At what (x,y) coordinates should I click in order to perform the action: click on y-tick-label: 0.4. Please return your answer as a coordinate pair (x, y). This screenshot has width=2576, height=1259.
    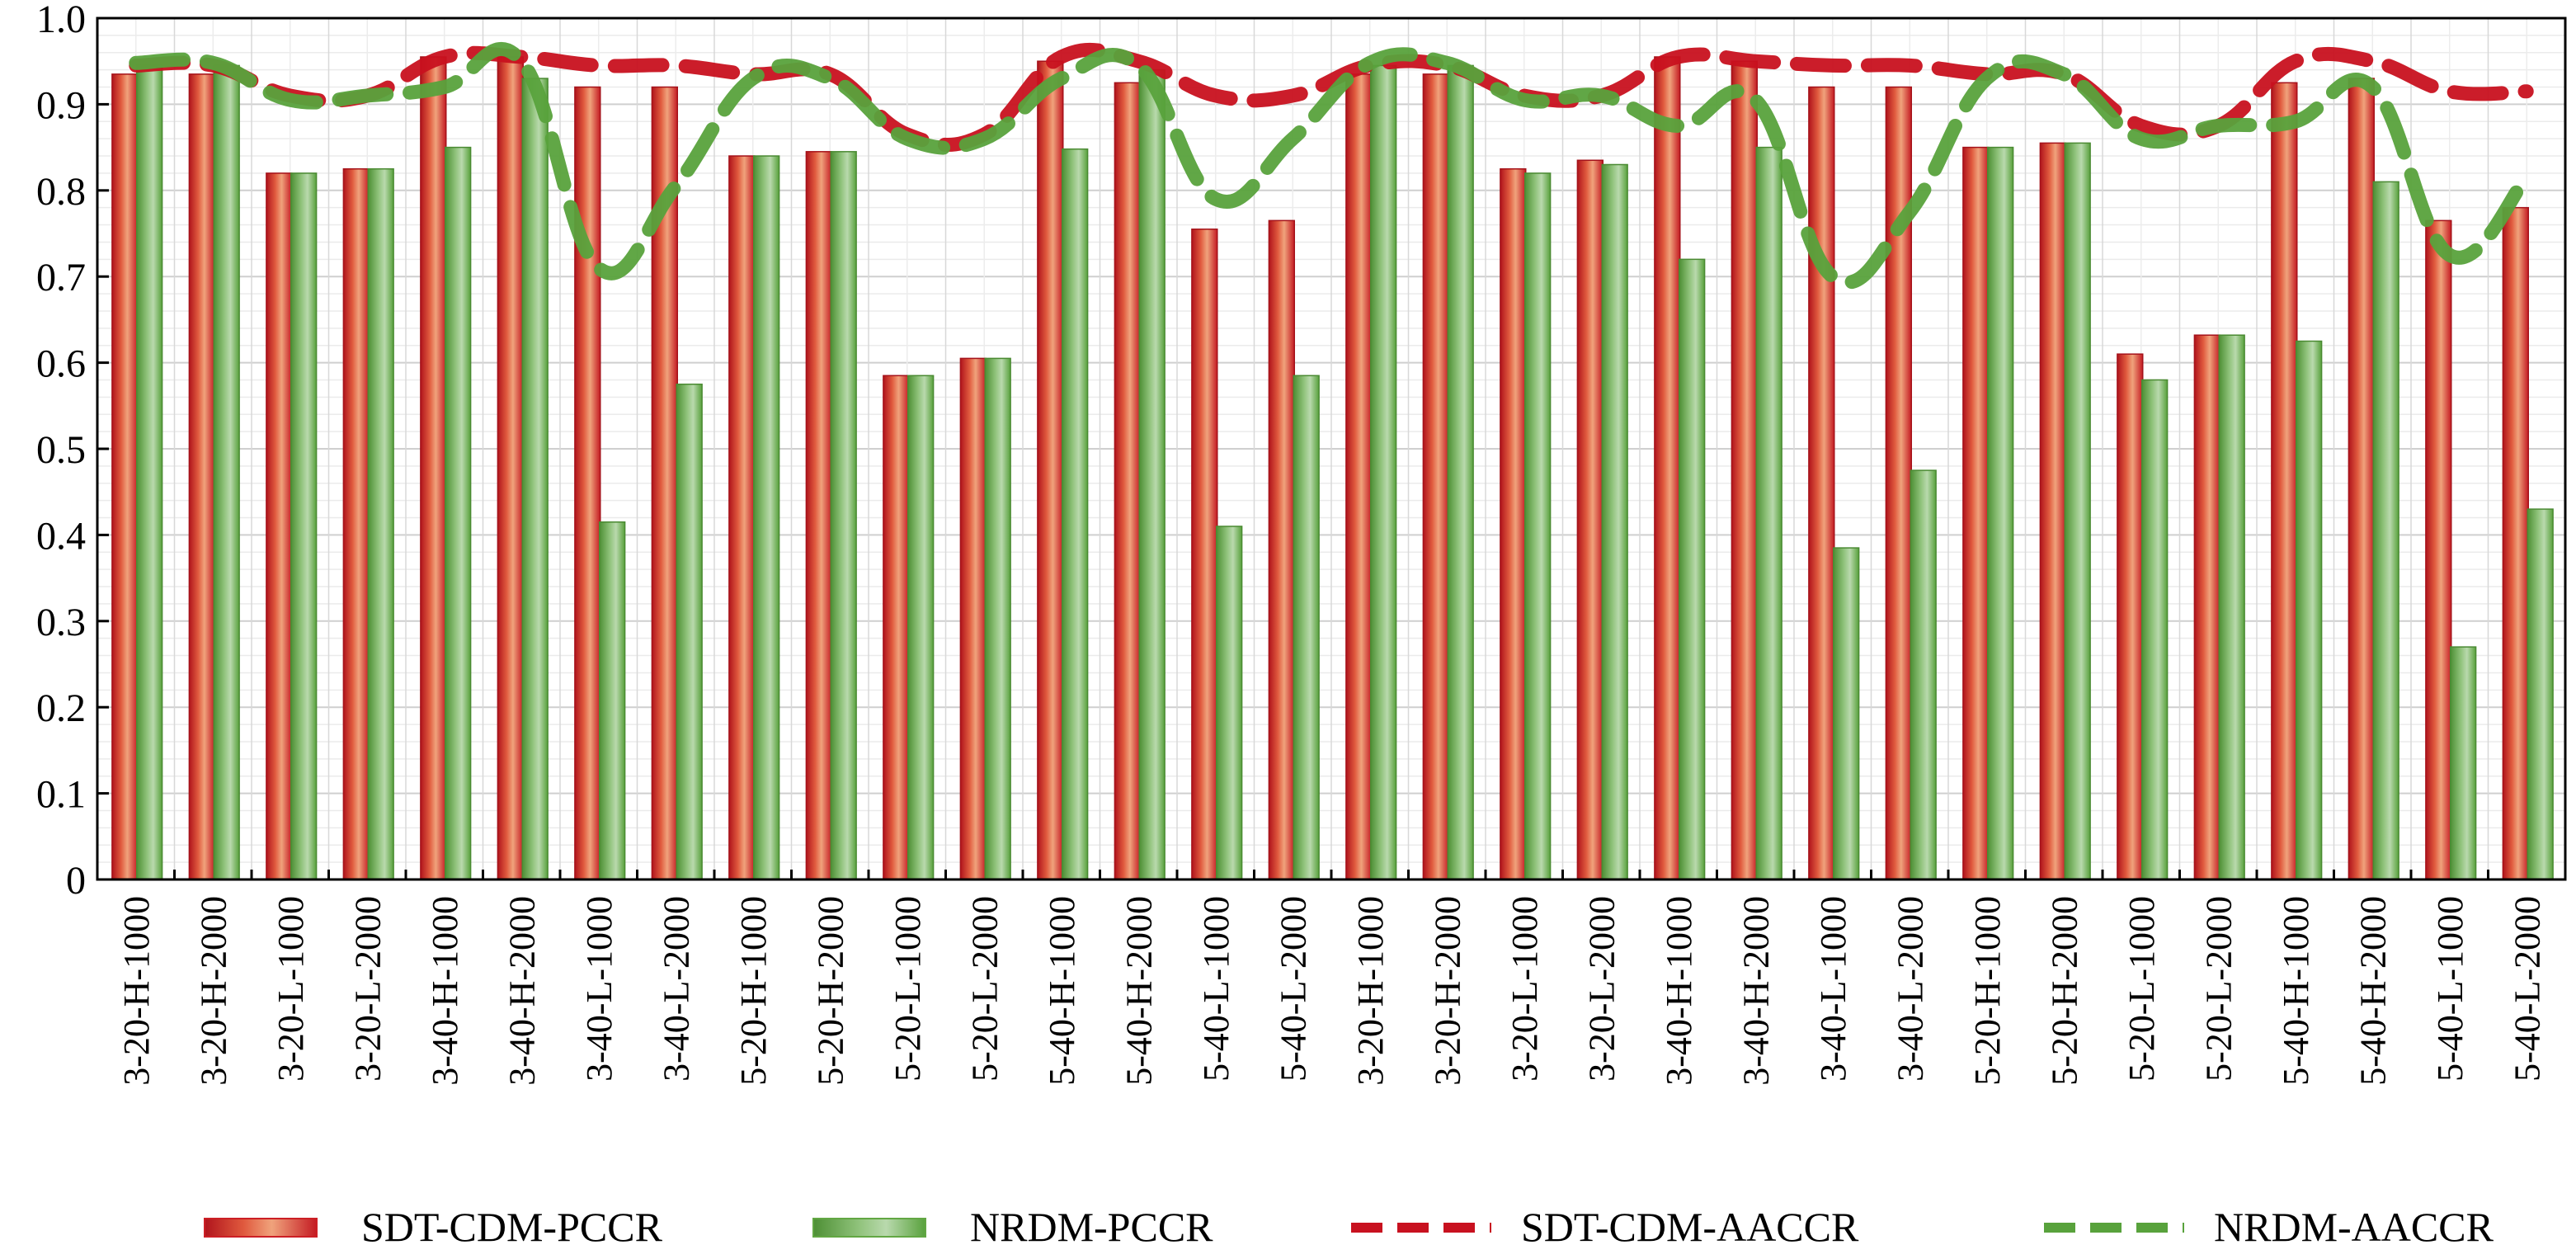
    Looking at the image, I should click on (61, 536).